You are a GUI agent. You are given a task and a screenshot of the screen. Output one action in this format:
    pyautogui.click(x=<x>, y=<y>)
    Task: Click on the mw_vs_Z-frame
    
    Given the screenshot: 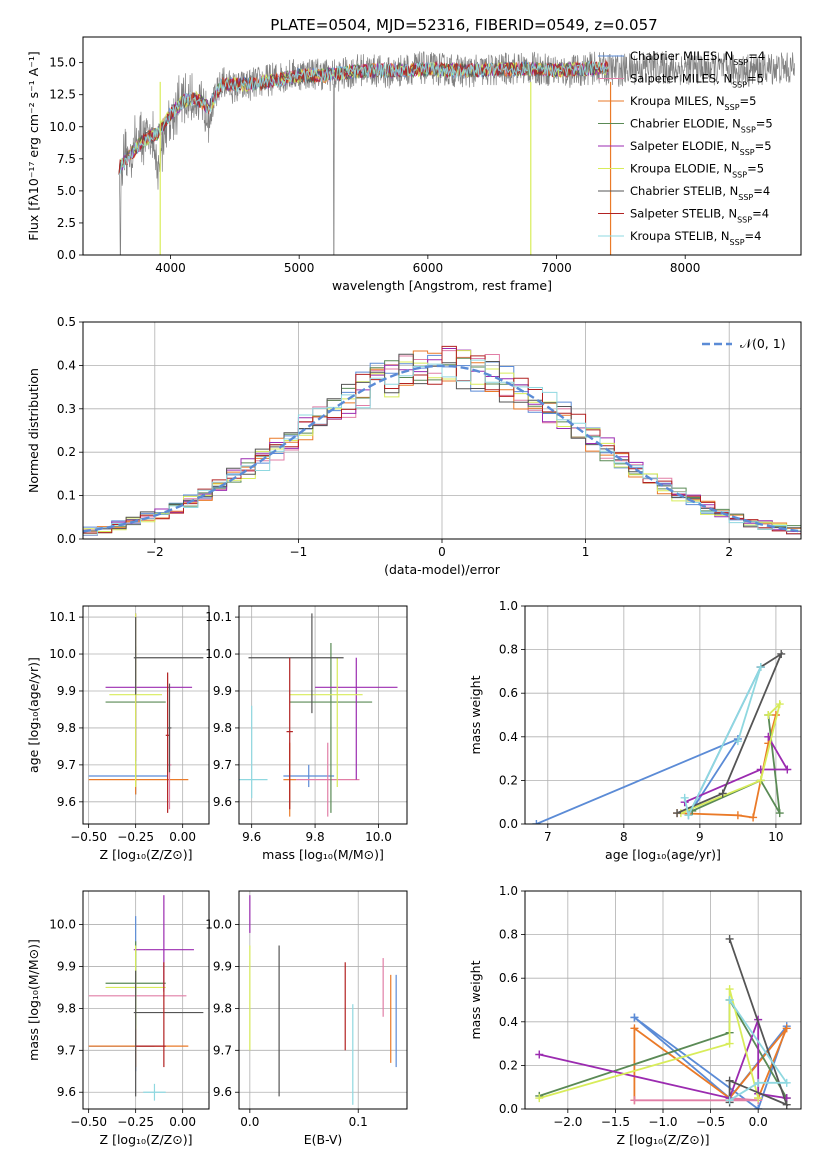 What is the action you would take?
    pyautogui.click(x=663, y=1000)
    